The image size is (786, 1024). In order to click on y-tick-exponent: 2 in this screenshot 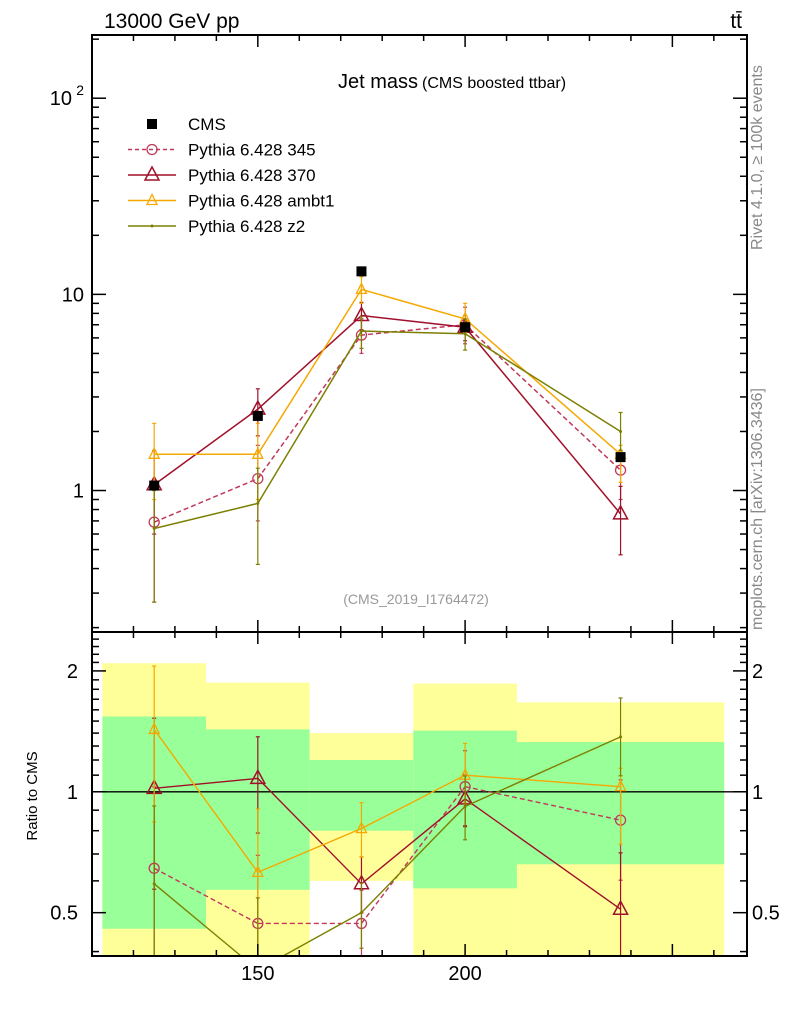, I will do `click(80, 90)`.